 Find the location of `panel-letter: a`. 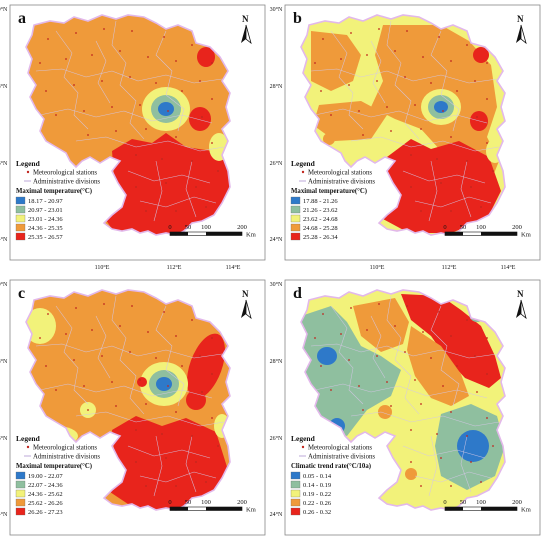

panel-letter: a is located at coordinates (22, 18).